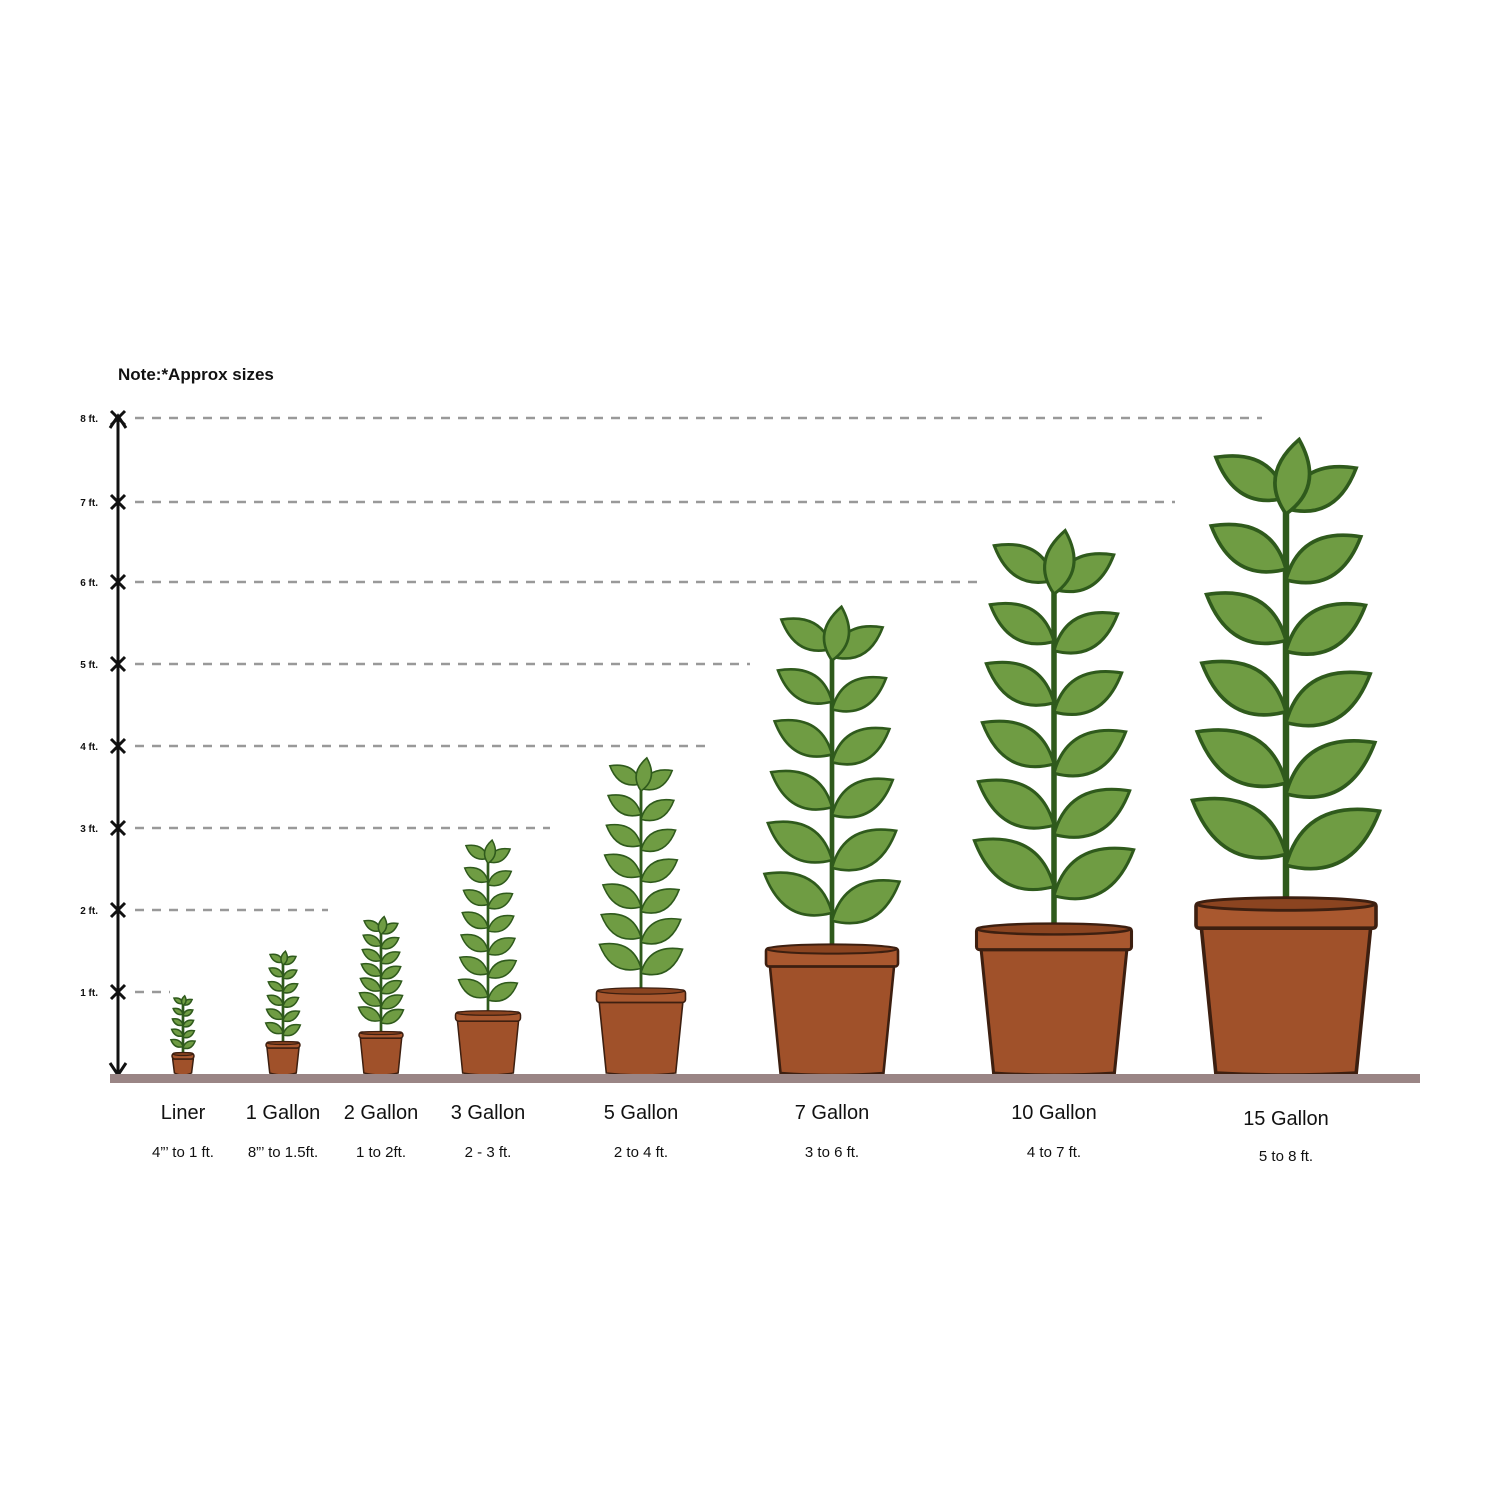  Describe the element at coordinates (196, 374) in the screenshot. I see `note: Note:*Approx sizes` at that location.